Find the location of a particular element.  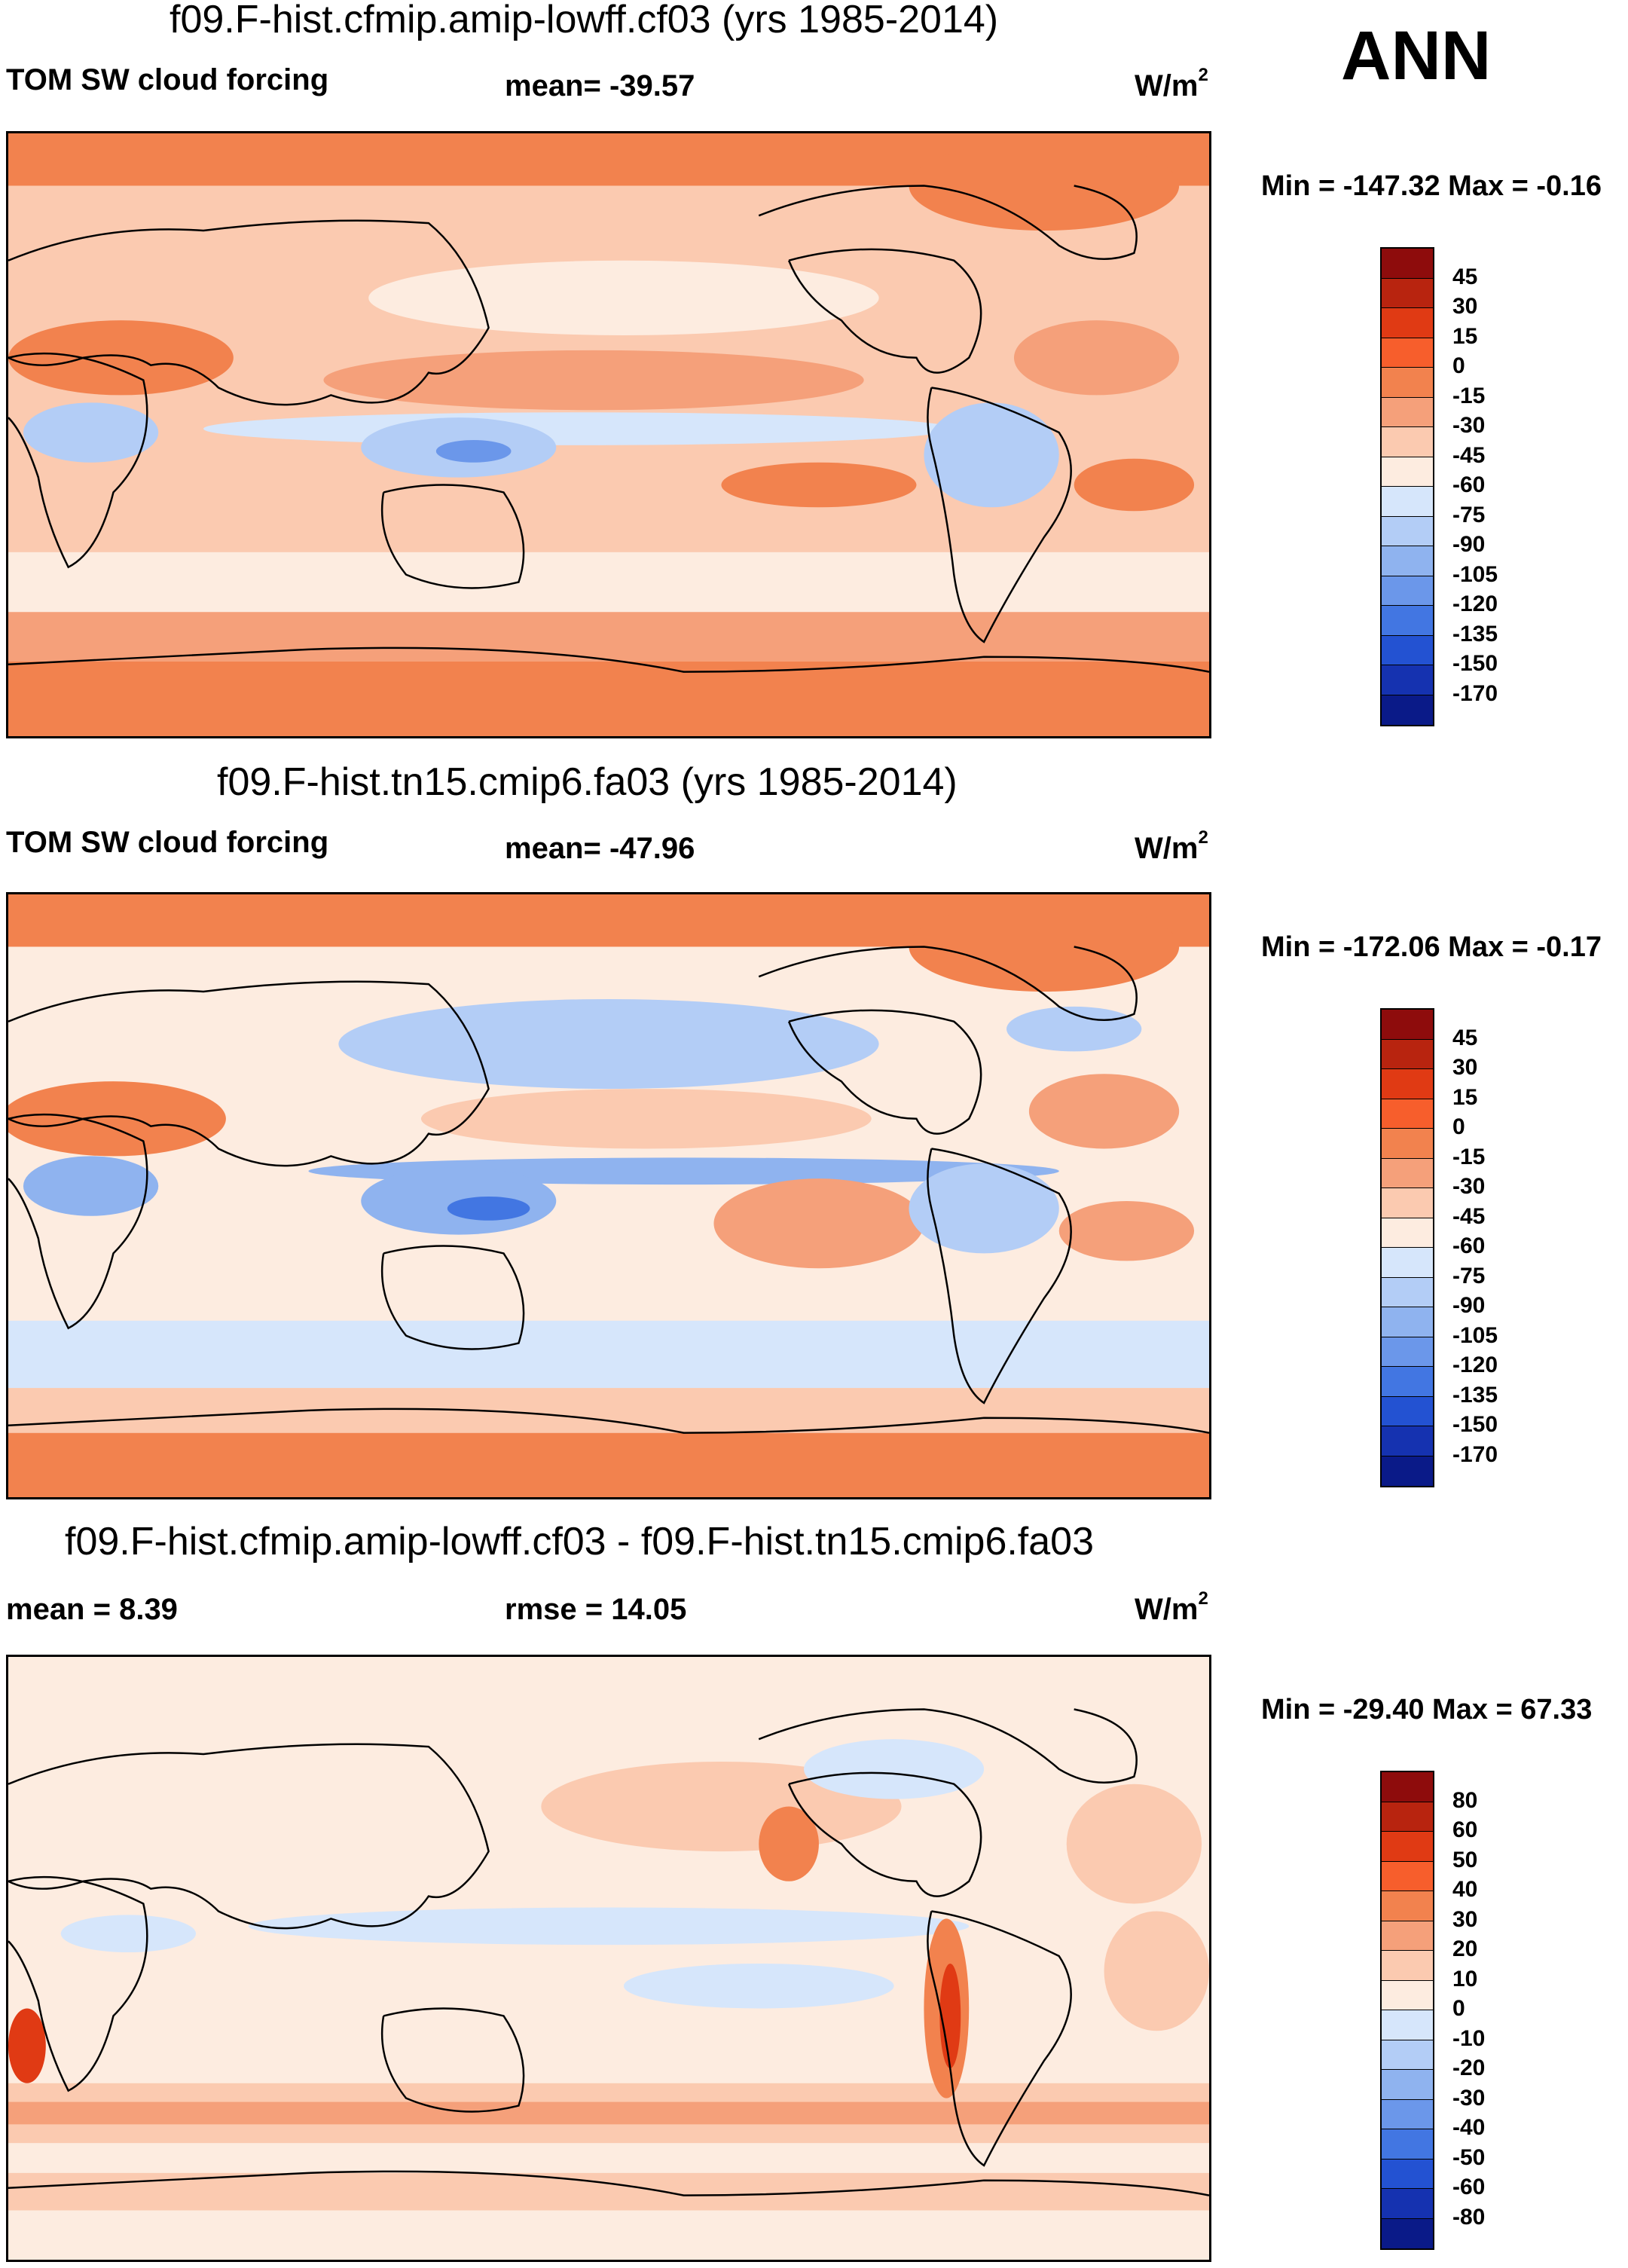

sahara-red is located at coordinates (121, 358).